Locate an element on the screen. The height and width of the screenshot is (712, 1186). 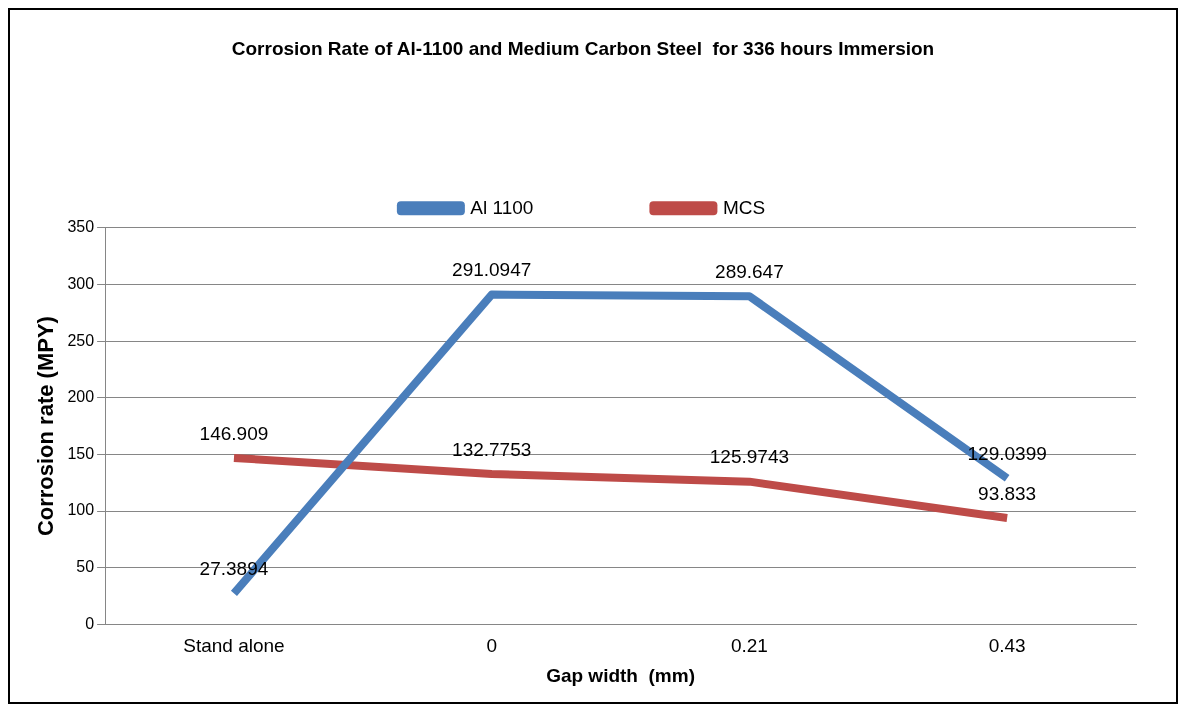
chart-title: Corrosion Rate of Al-1100 and Medium Carbon Steel for 336 hours Immersion is located at coordinates (583, 48).